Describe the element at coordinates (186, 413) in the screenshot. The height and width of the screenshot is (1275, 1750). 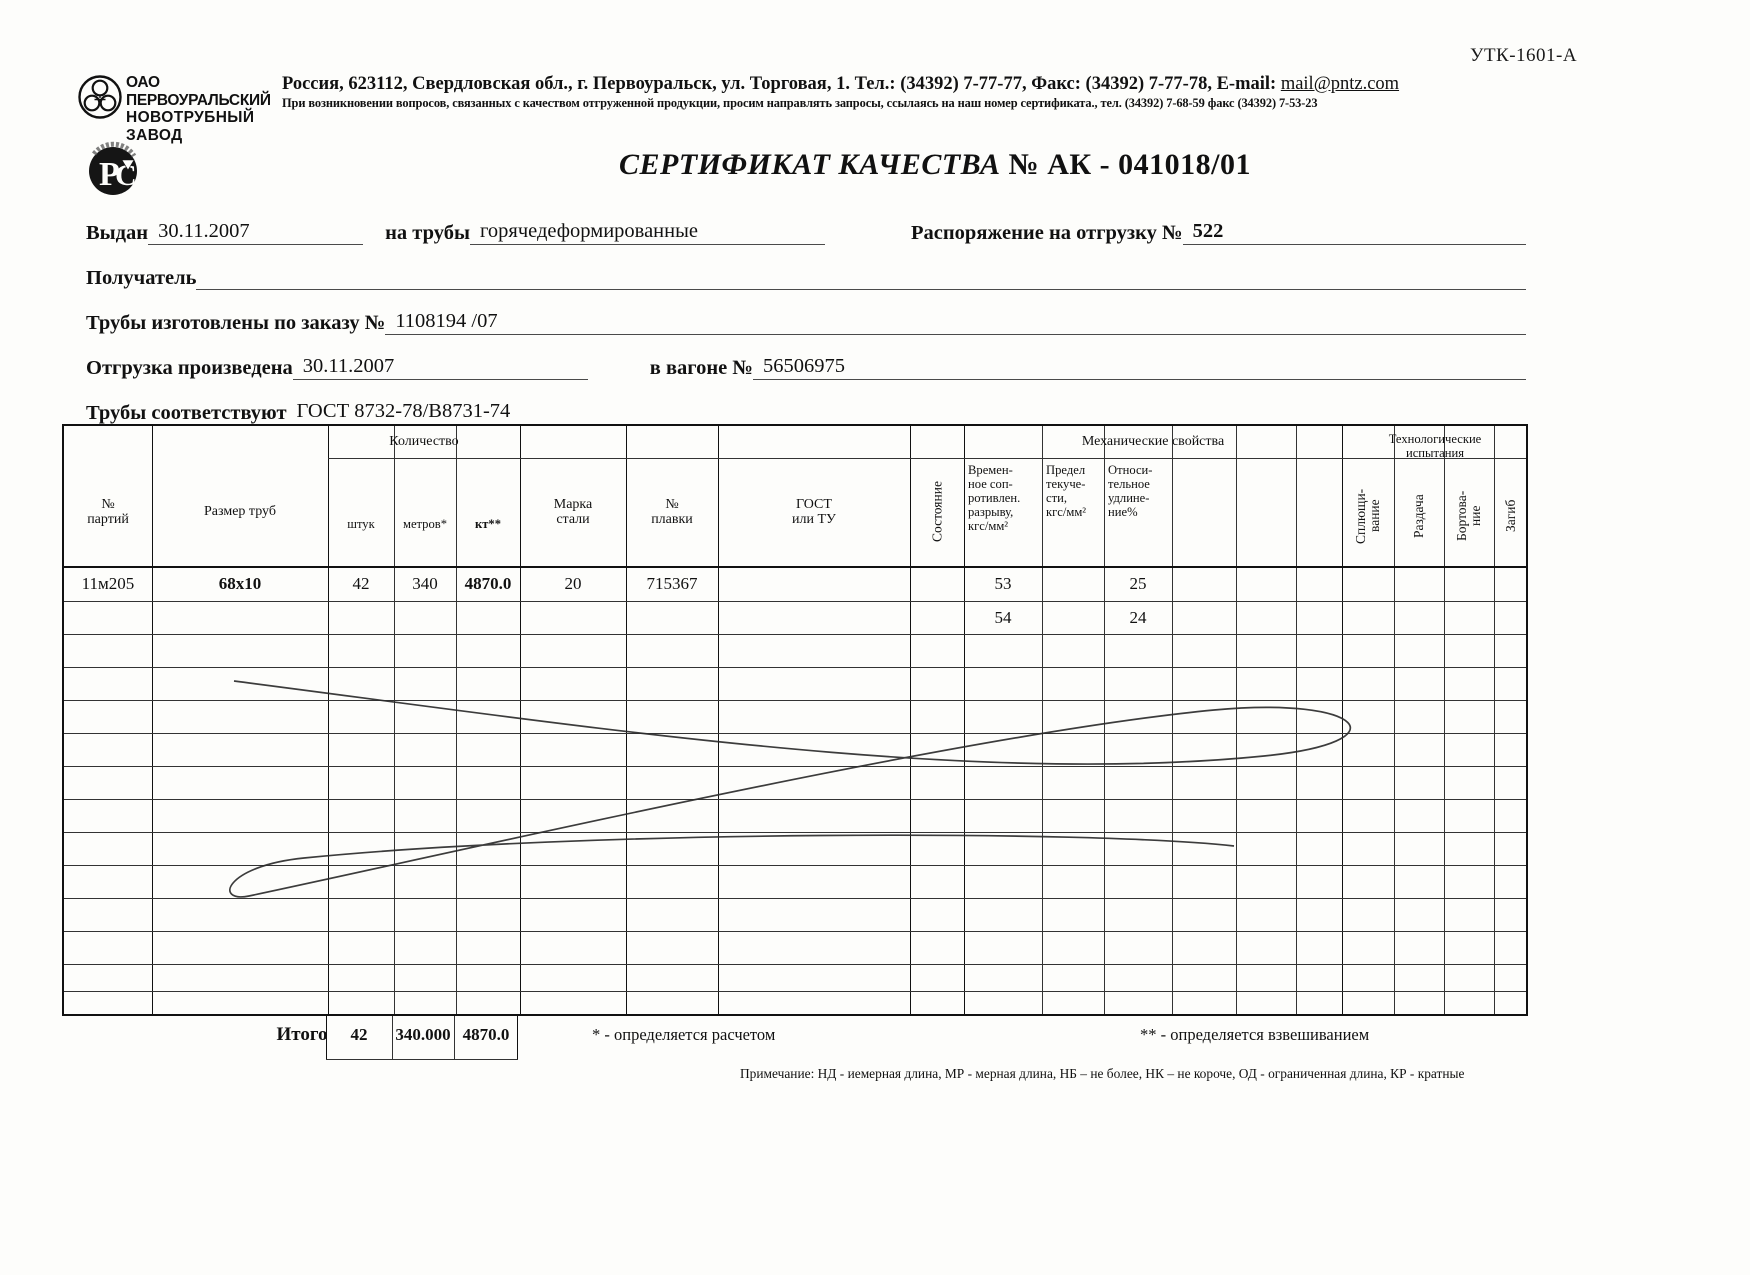
I see `conformity-label: Трубы соответствуют` at that location.